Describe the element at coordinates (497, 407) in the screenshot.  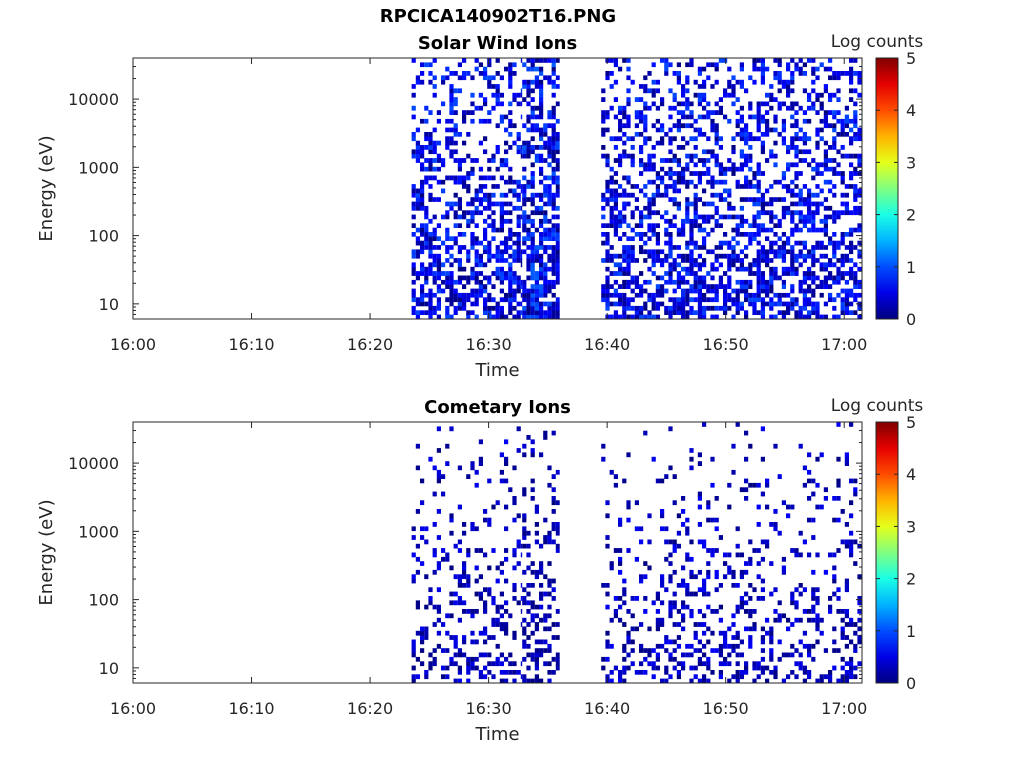
I see `panel-title: Cometary Ions` at that location.